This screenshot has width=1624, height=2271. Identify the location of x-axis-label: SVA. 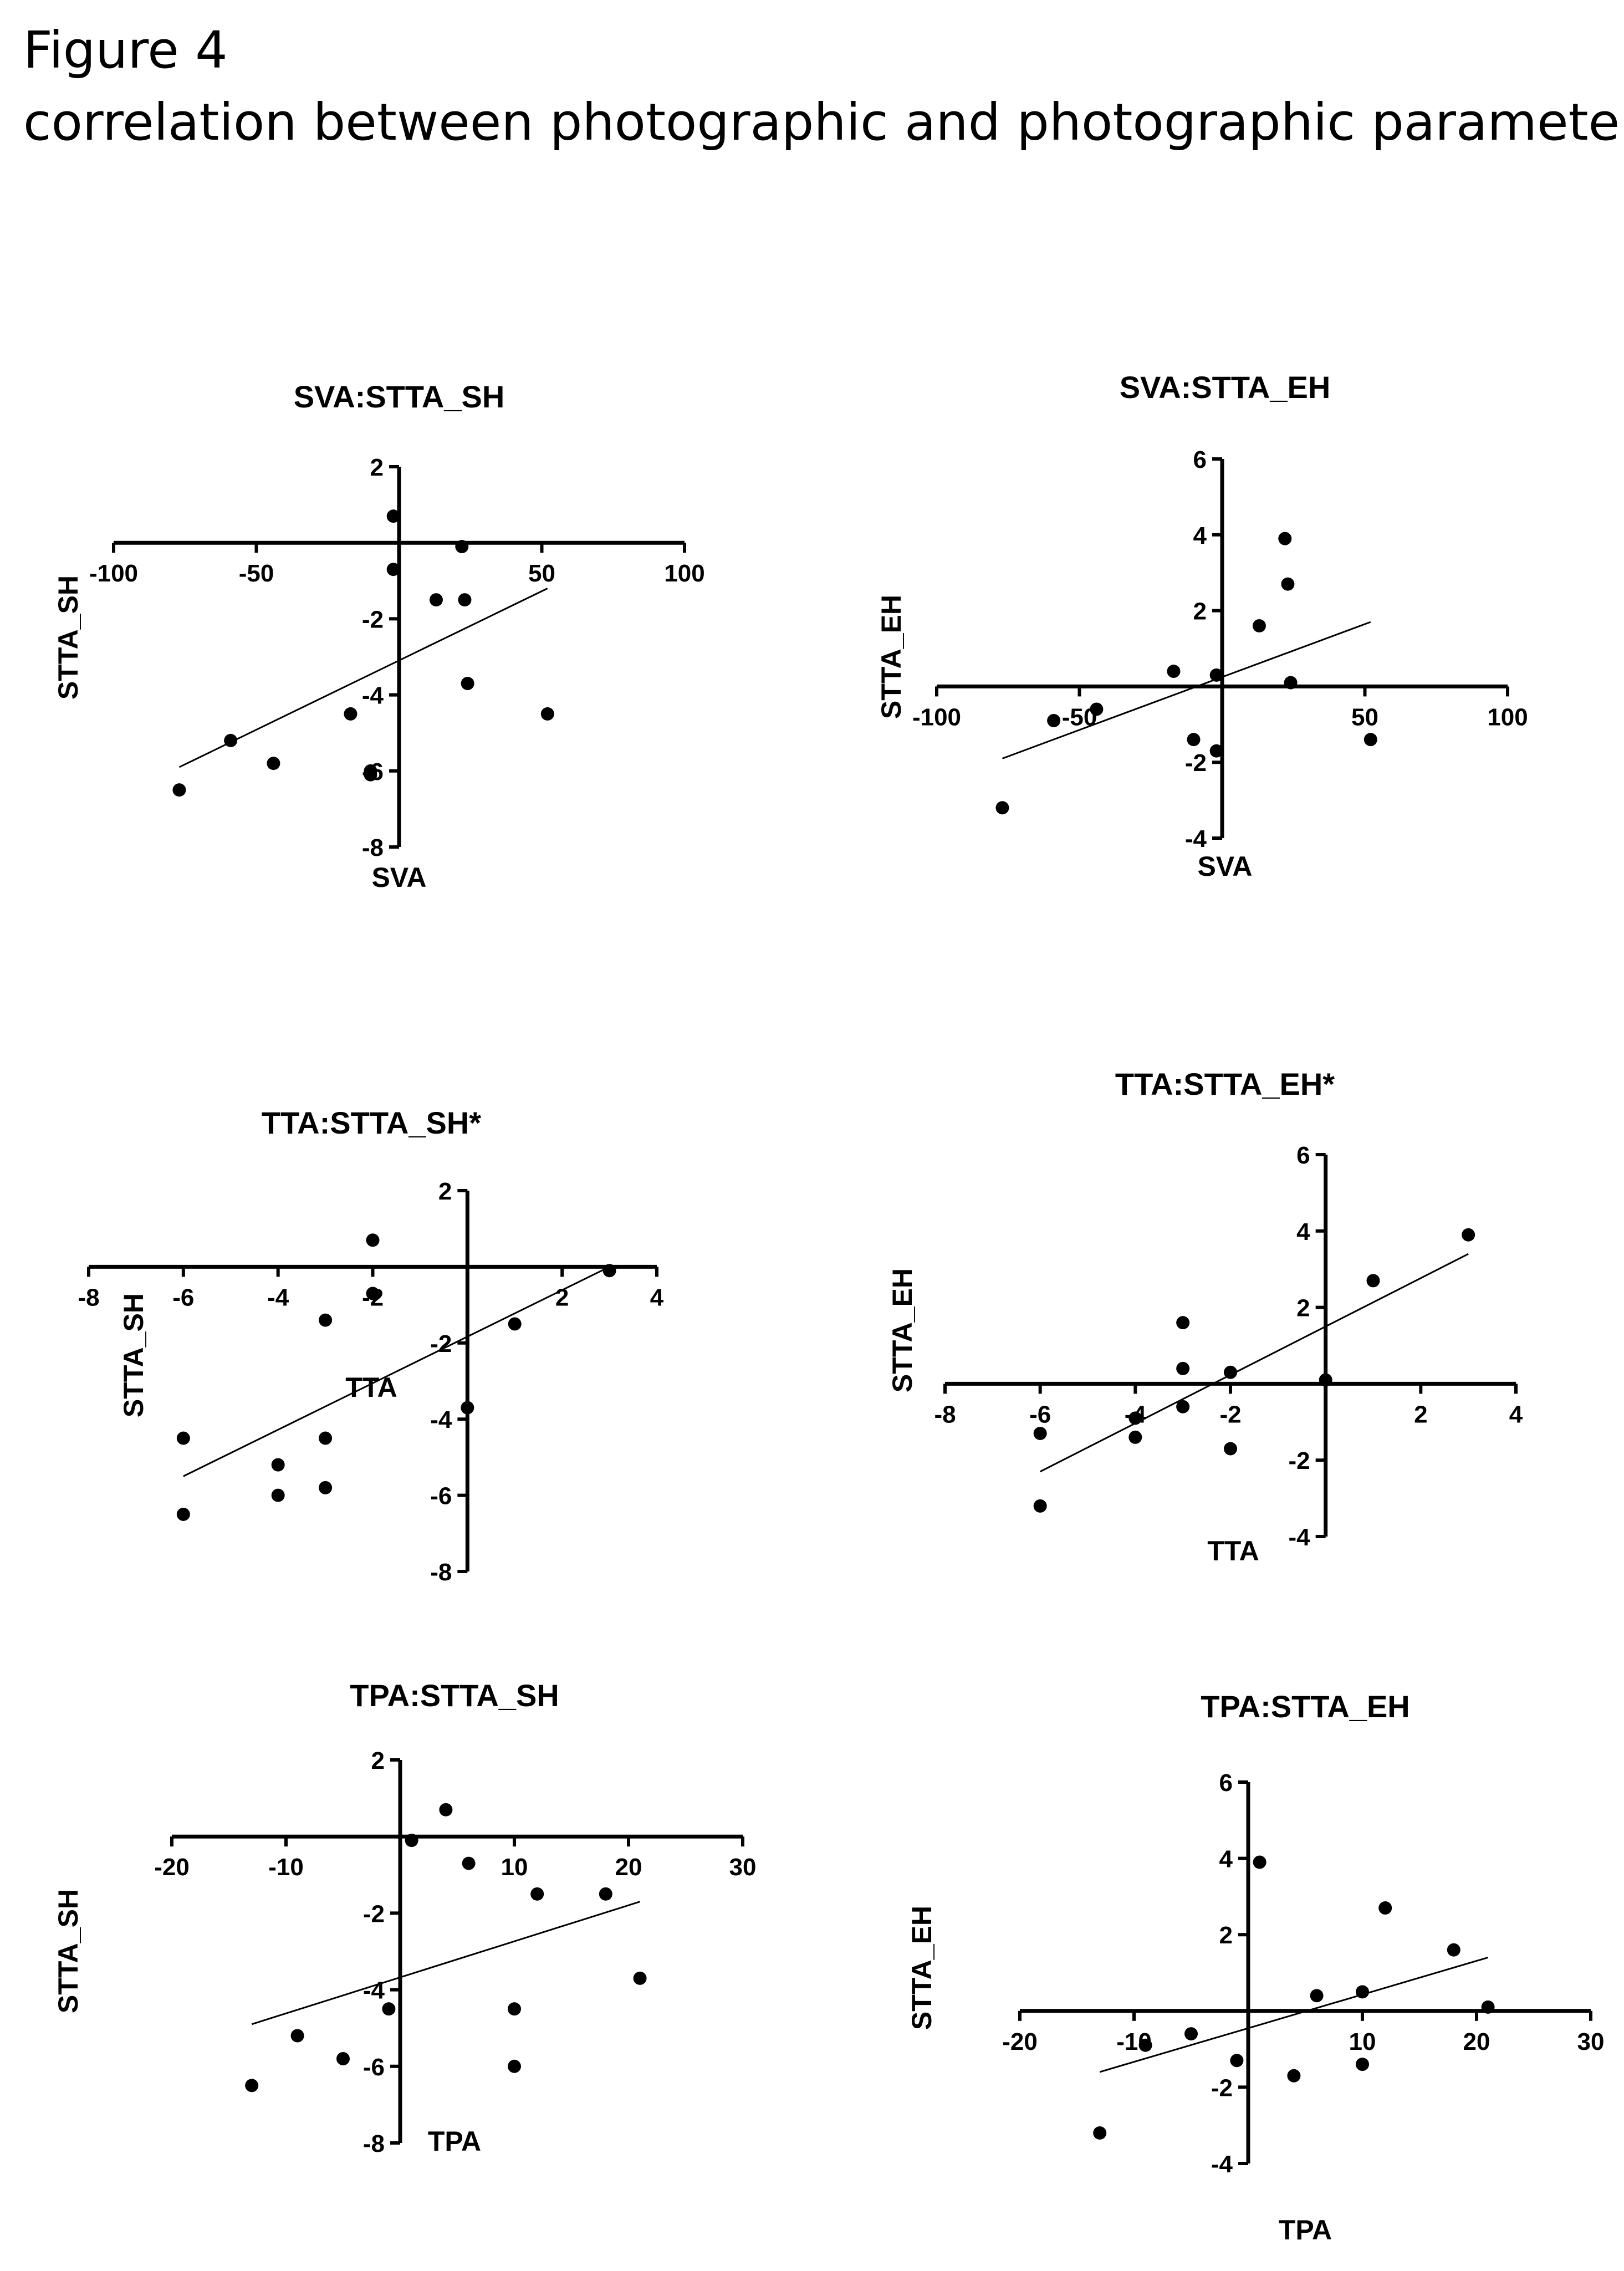
(399, 877).